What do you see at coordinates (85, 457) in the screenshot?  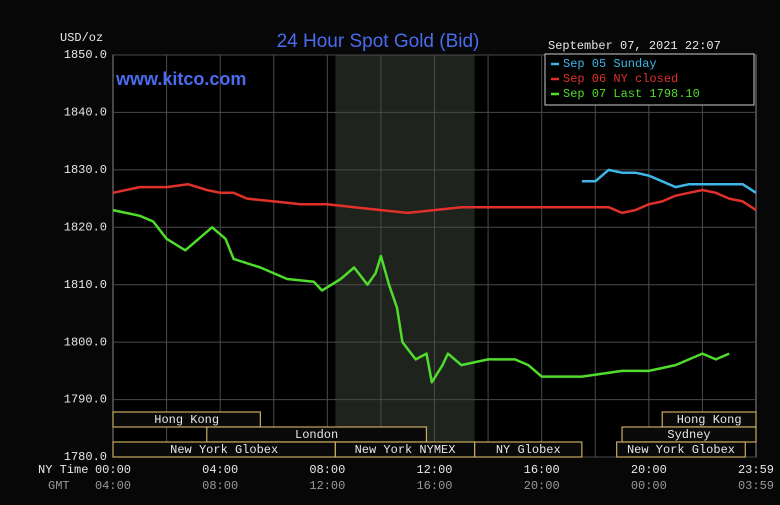 I see `y-tick-label: 1780.0` at bounding box center [85, 457].